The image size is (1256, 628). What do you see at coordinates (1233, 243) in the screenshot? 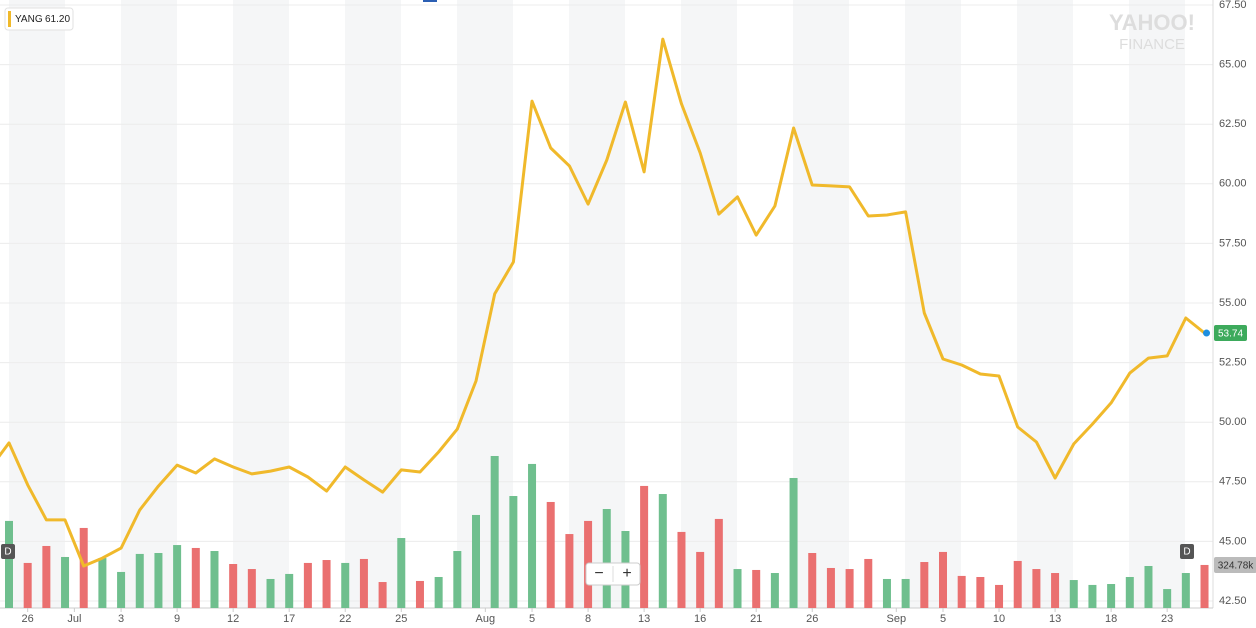
I see `y-tick-label: 57.50` at bounding box center [1233, 243].